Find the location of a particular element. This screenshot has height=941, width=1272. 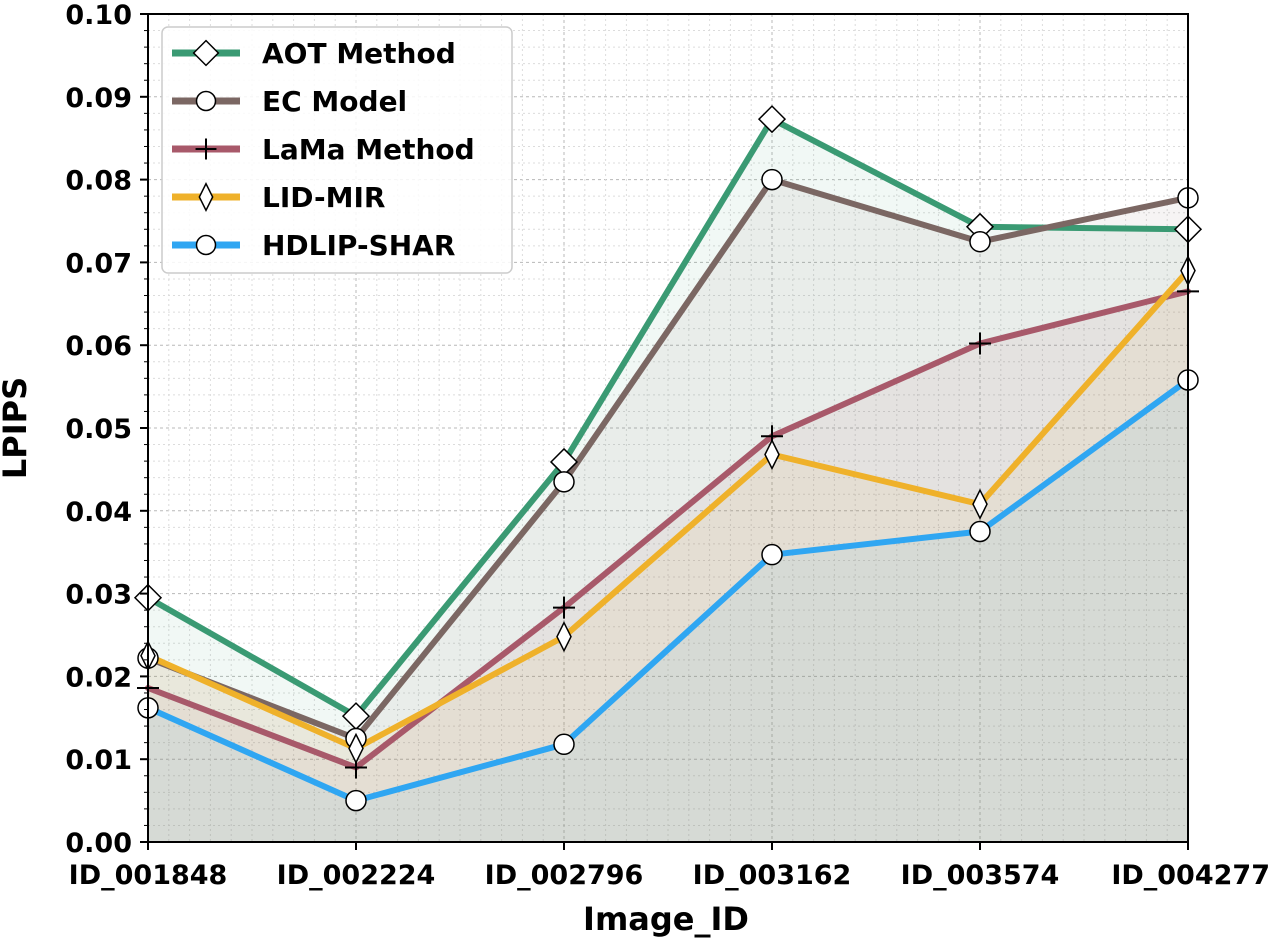

y-tick-label: 0.01 is located at coordinates (98, 760).